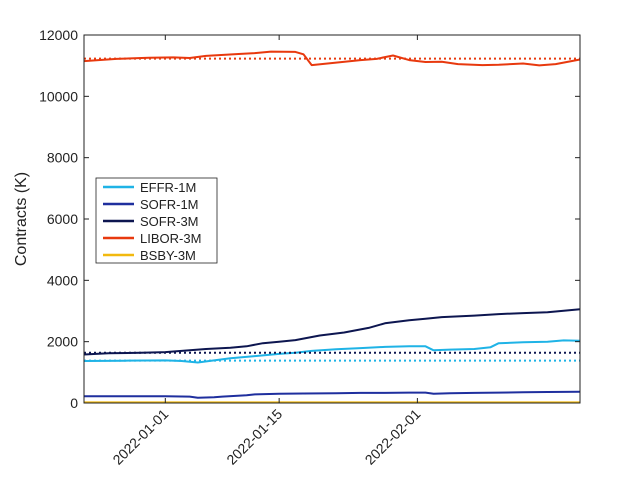 This screenshot has width=640, height=480. Describe the element at coordinates (58, 35) in the screenshot. I see `y-tick-label: 12000` at that location.